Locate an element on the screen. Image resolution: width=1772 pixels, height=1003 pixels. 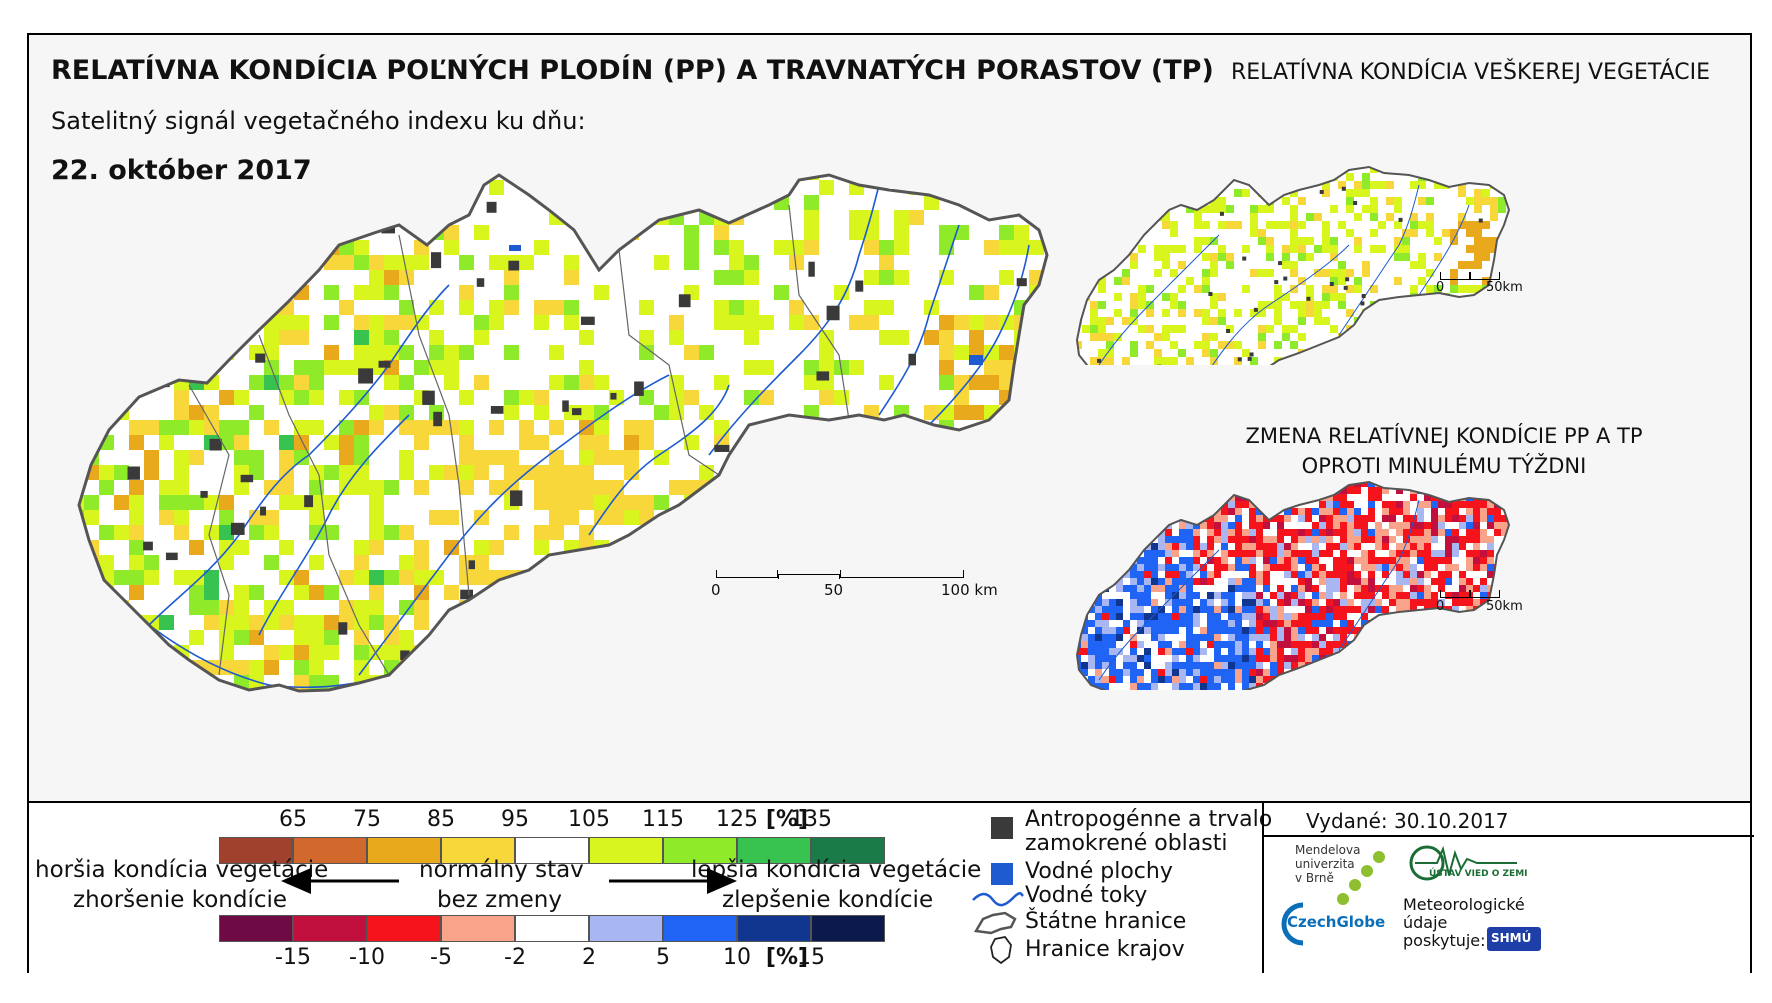
change-color-bar is located at coordinates (552, 928).